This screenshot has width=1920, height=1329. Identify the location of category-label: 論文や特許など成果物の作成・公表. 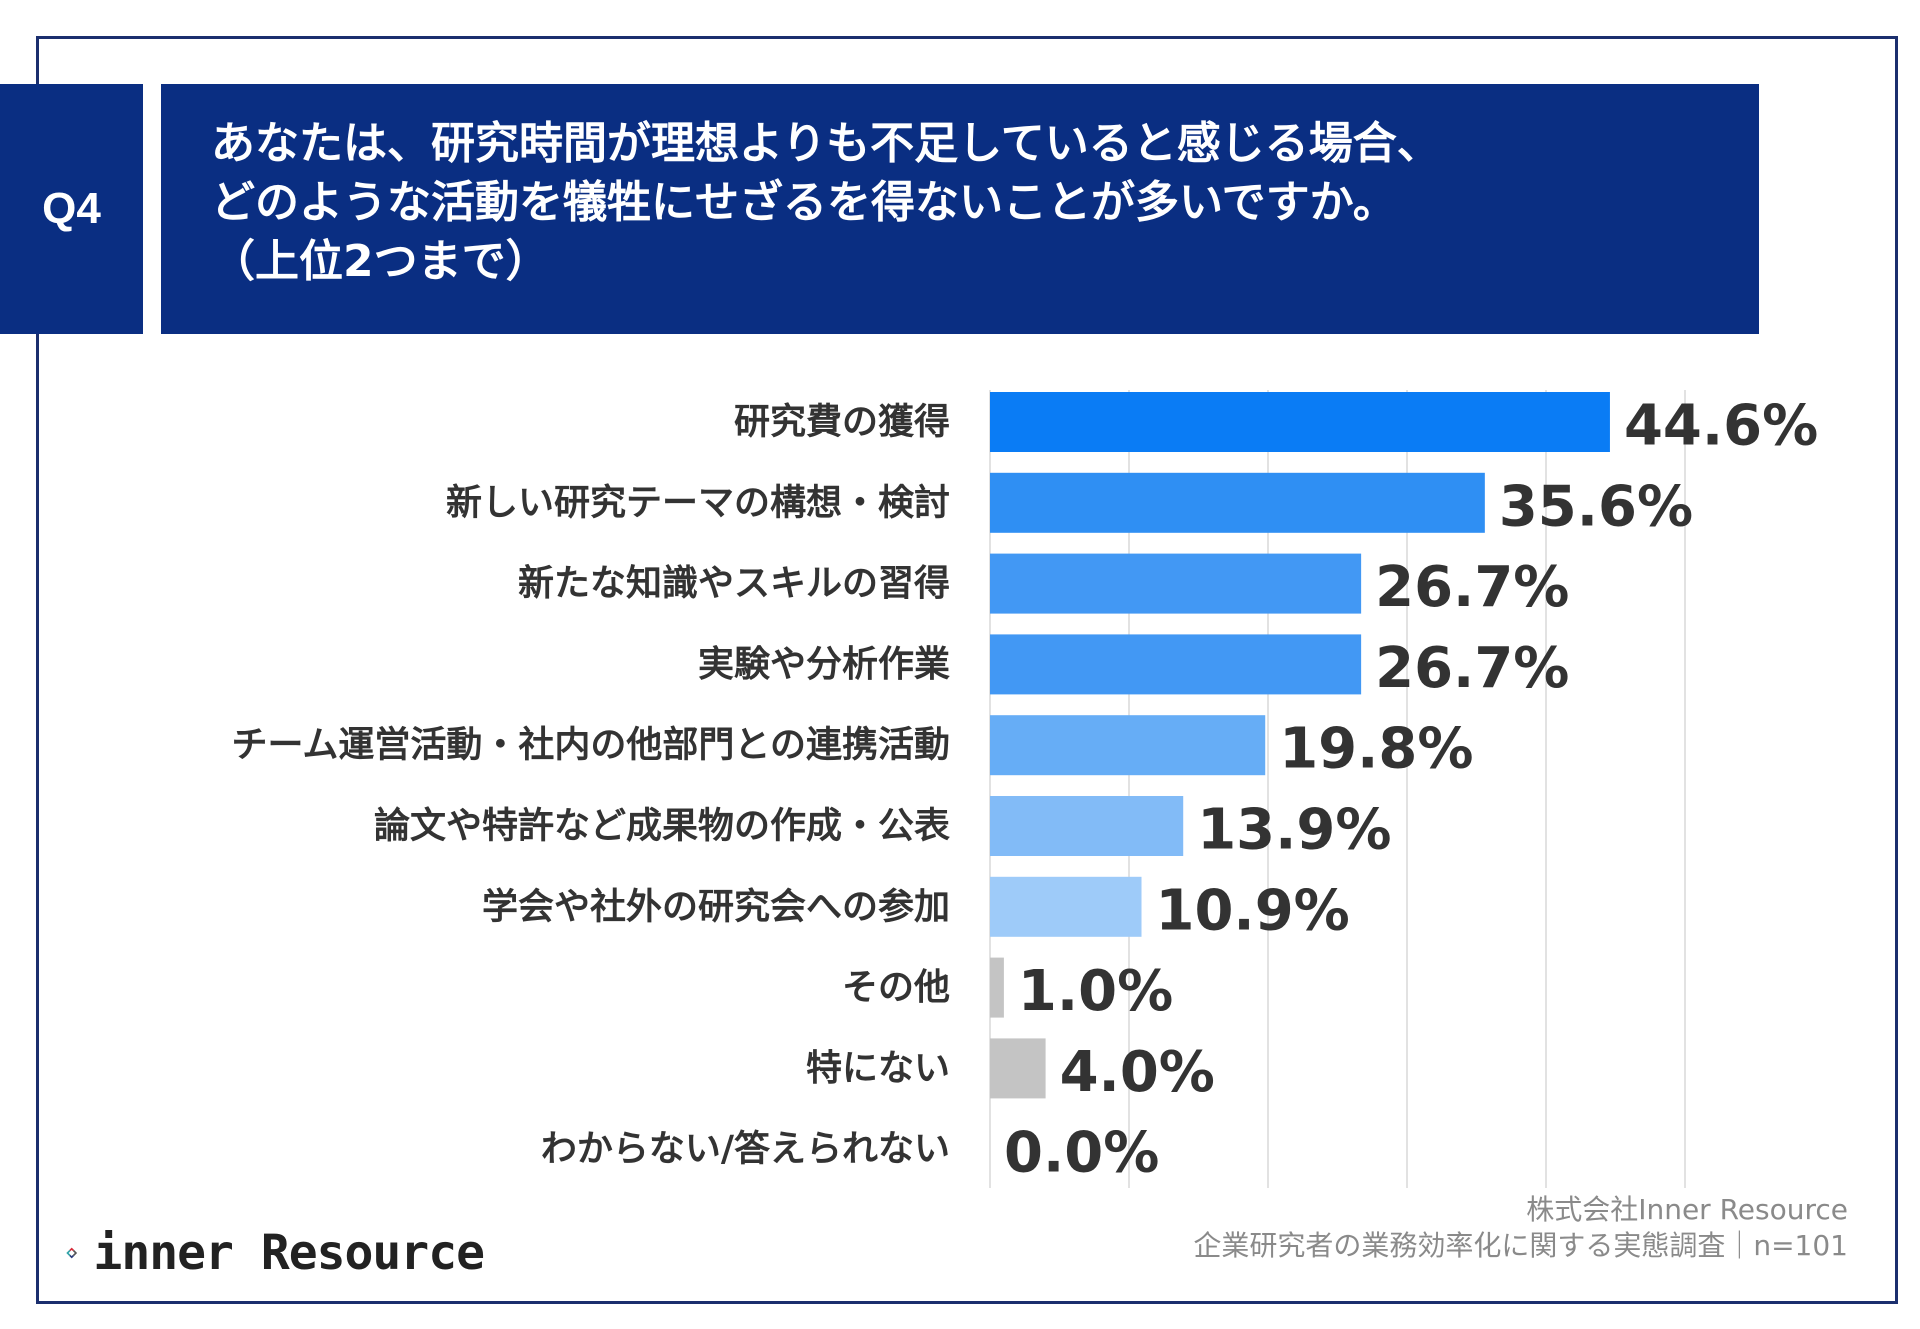
(662, 826).